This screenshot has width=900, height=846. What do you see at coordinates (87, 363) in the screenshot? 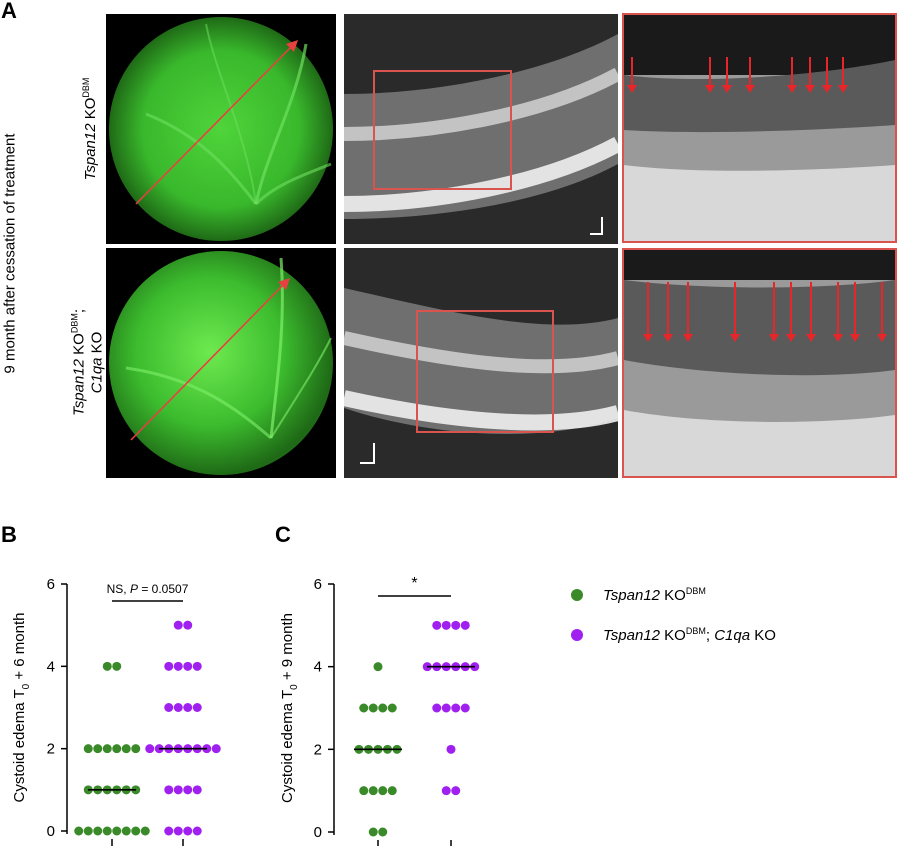
I see `row-label-2: Tspan12 KODBM; C1qa KO` at bounding box center [87, 363].